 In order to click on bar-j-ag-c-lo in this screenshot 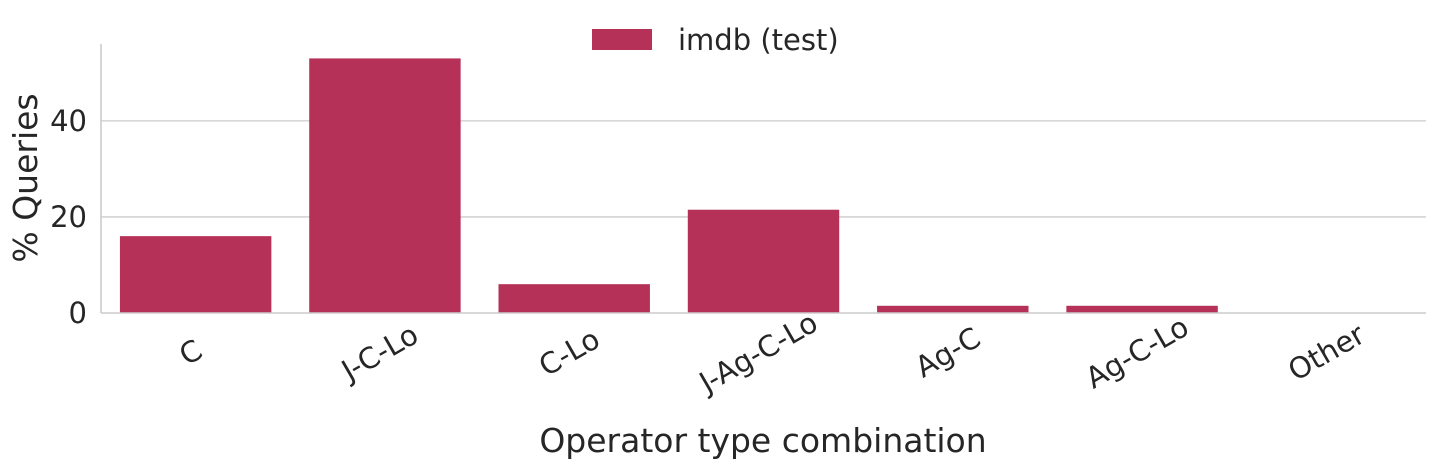, I will do `click(763, 261)`.